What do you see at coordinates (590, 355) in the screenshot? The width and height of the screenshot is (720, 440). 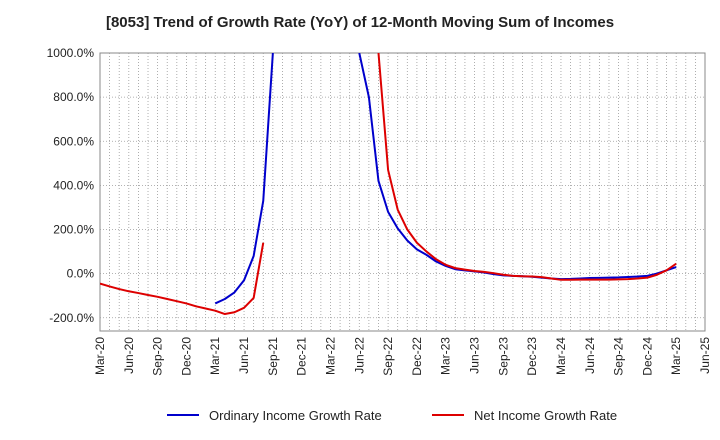 I see `x-tick-label: Jun-24` at bounding box center [590, 355].